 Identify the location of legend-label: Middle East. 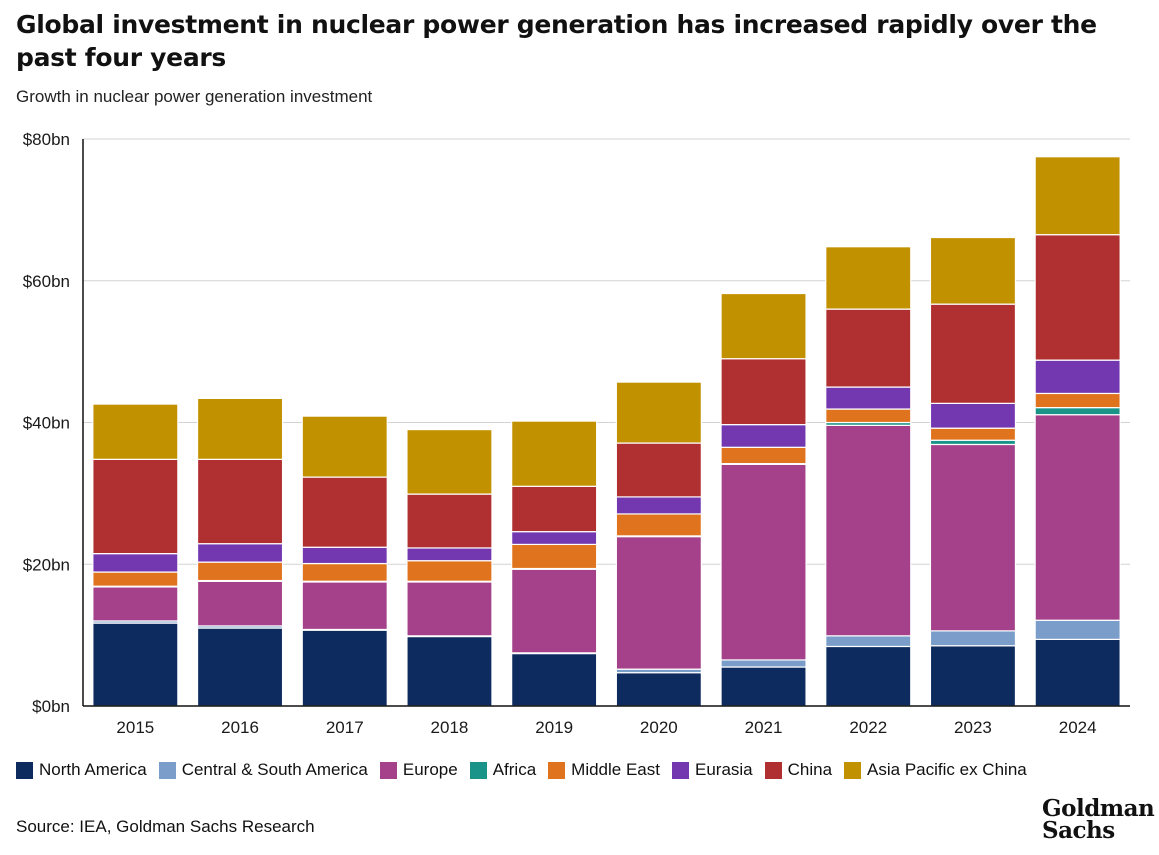
(615, 769).